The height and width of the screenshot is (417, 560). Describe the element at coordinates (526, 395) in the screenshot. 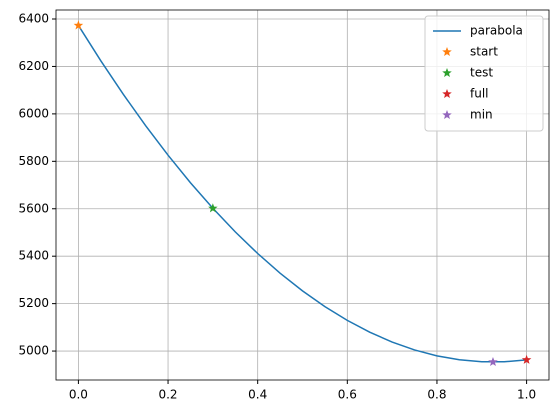

I see `x-tick-label: 1.0` at that location.